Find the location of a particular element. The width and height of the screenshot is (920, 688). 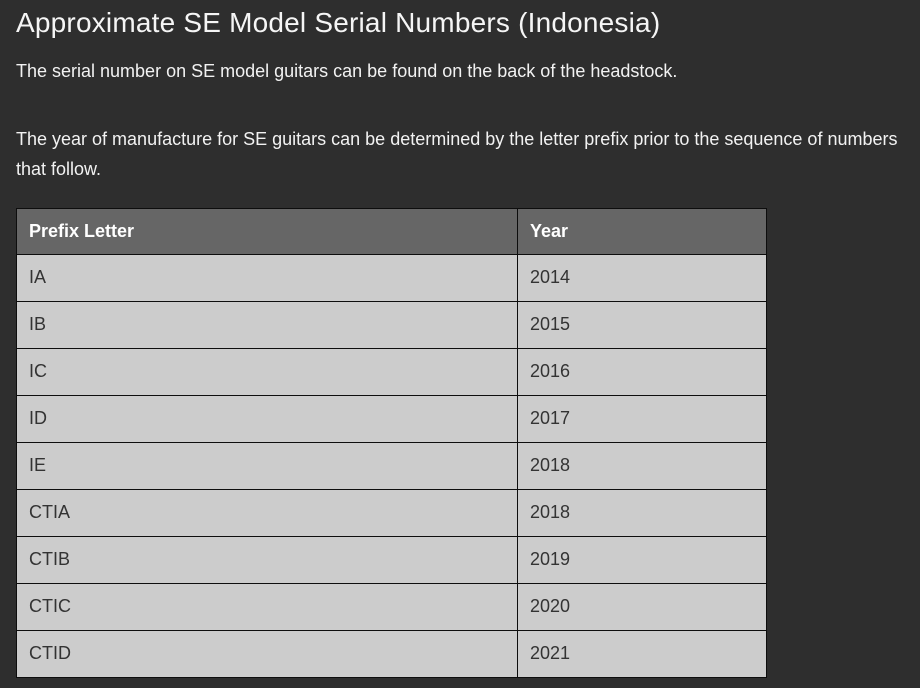

year-cell: 2015 is located at coordinates (642, 324).